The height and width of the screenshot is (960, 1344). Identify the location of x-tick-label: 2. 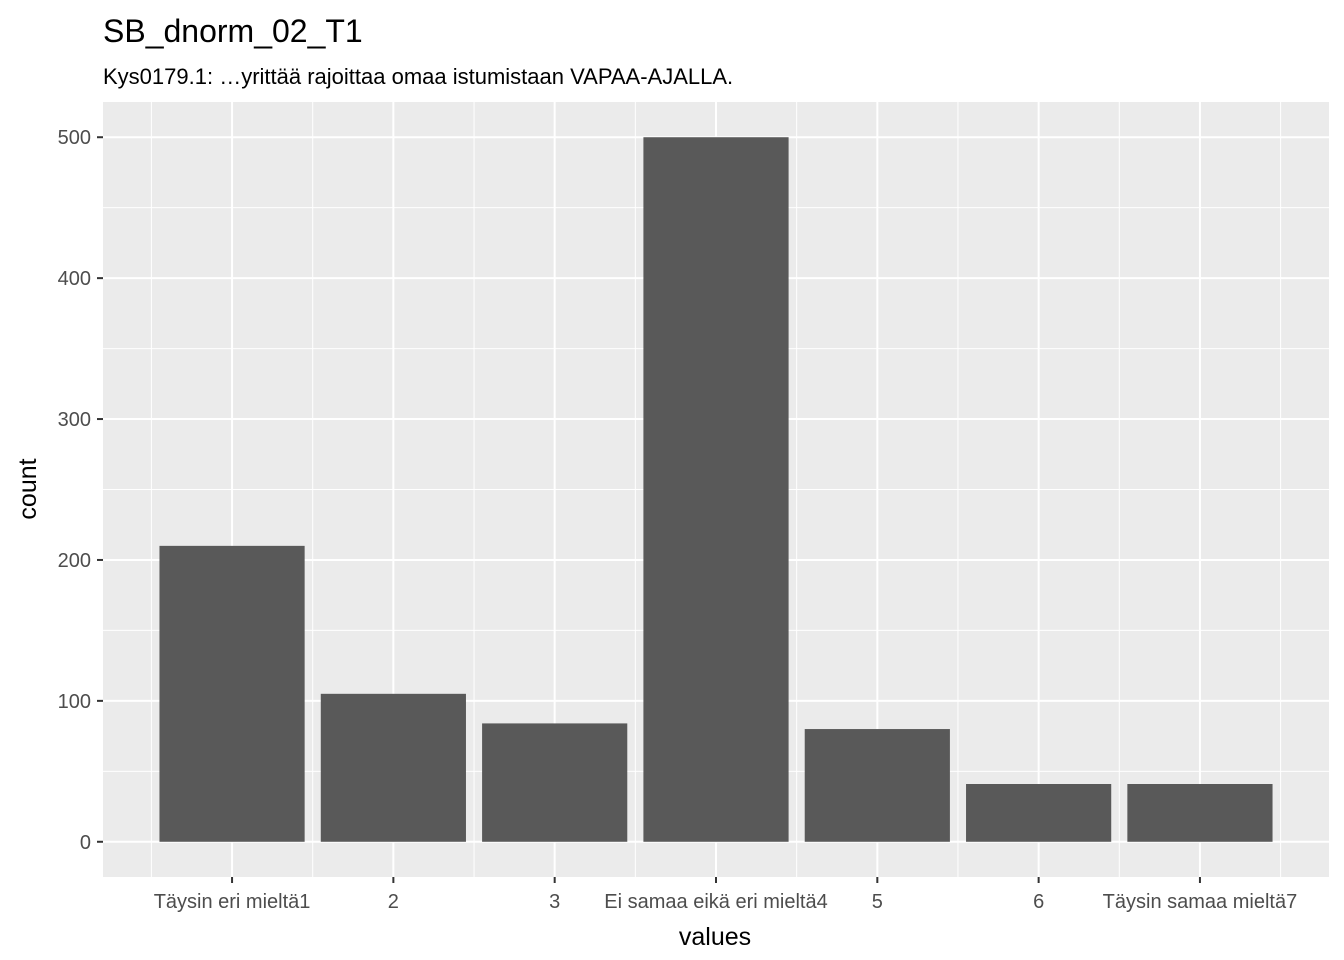
(393, 902).